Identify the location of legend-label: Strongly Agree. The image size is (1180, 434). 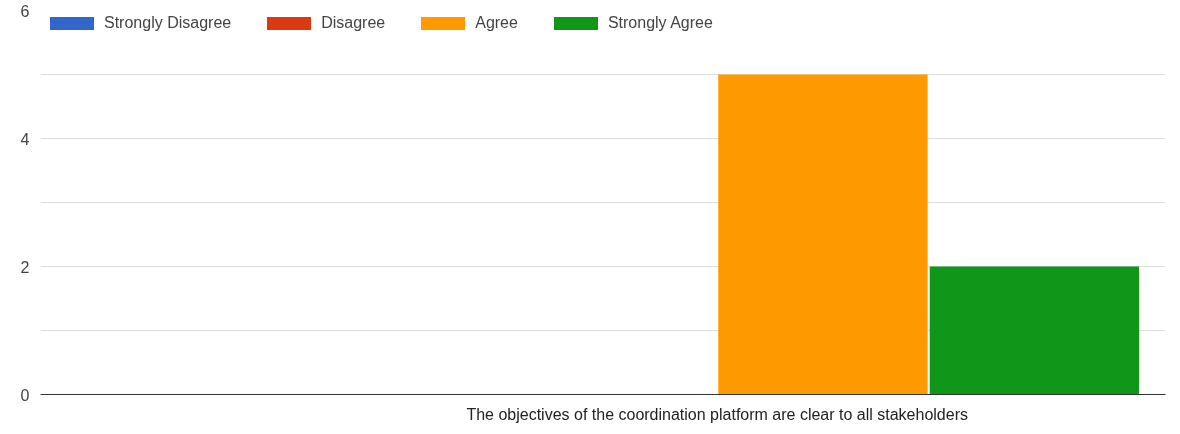
(660, 23).